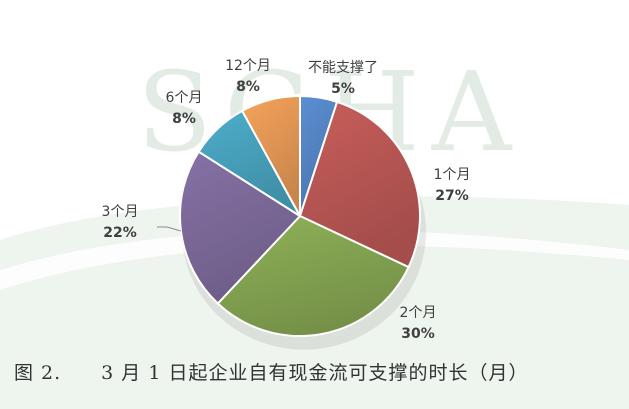 The image size is (629, 409). What do you see at coordinates (248, 66) in the screenshot?
I see `slice-name: 12个月` at bounding box center [248, 66].